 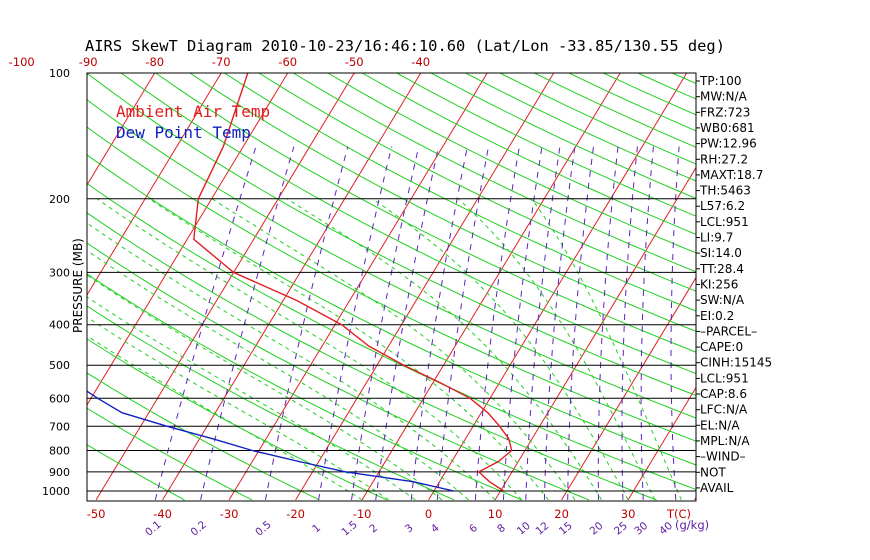 What do you see at coordinates (88, 62) in the screenshot?
I see `top-temp-tick-label: -90` at bounding box center [88, 62].